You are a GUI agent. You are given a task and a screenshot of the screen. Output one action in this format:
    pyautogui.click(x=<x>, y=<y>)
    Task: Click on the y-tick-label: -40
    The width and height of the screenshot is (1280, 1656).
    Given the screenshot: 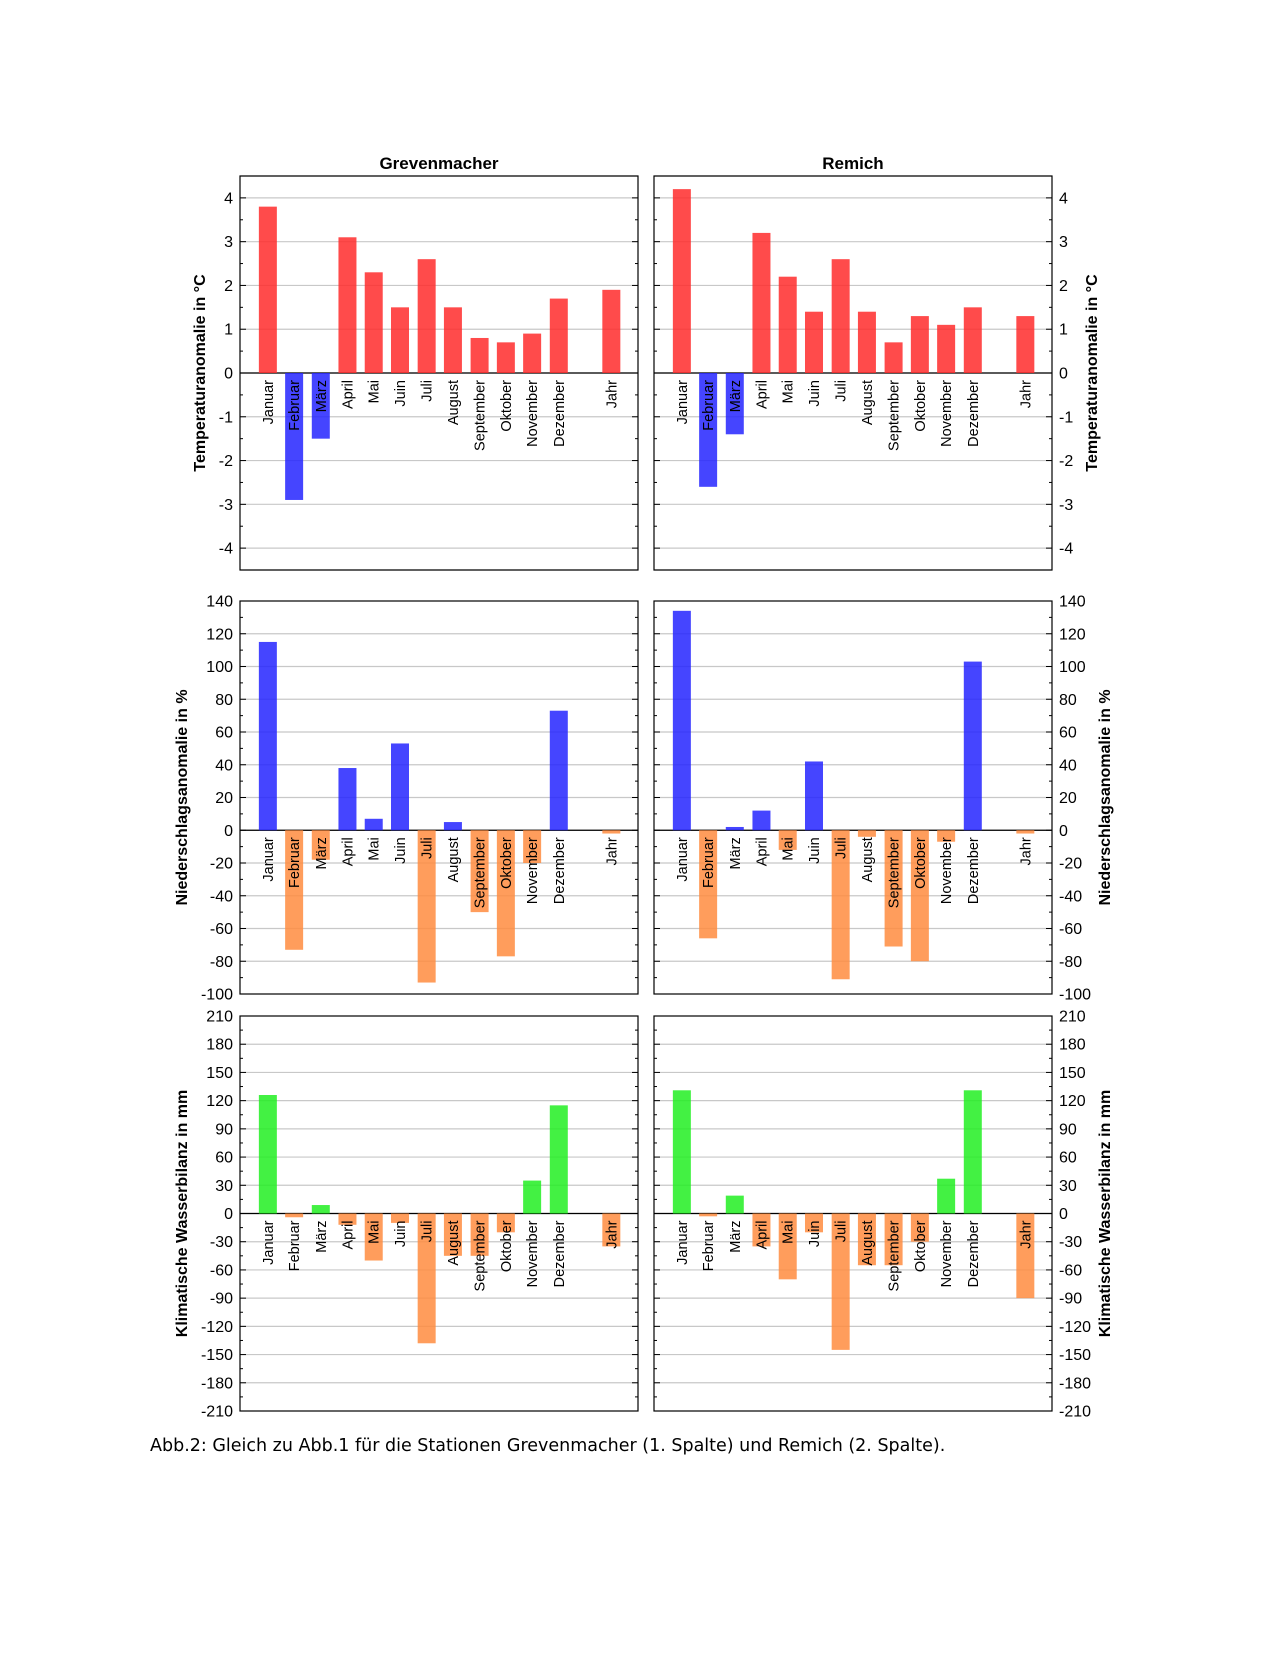 What is the action you would take?
    pyautogui.click(x=1070, y=896)
    